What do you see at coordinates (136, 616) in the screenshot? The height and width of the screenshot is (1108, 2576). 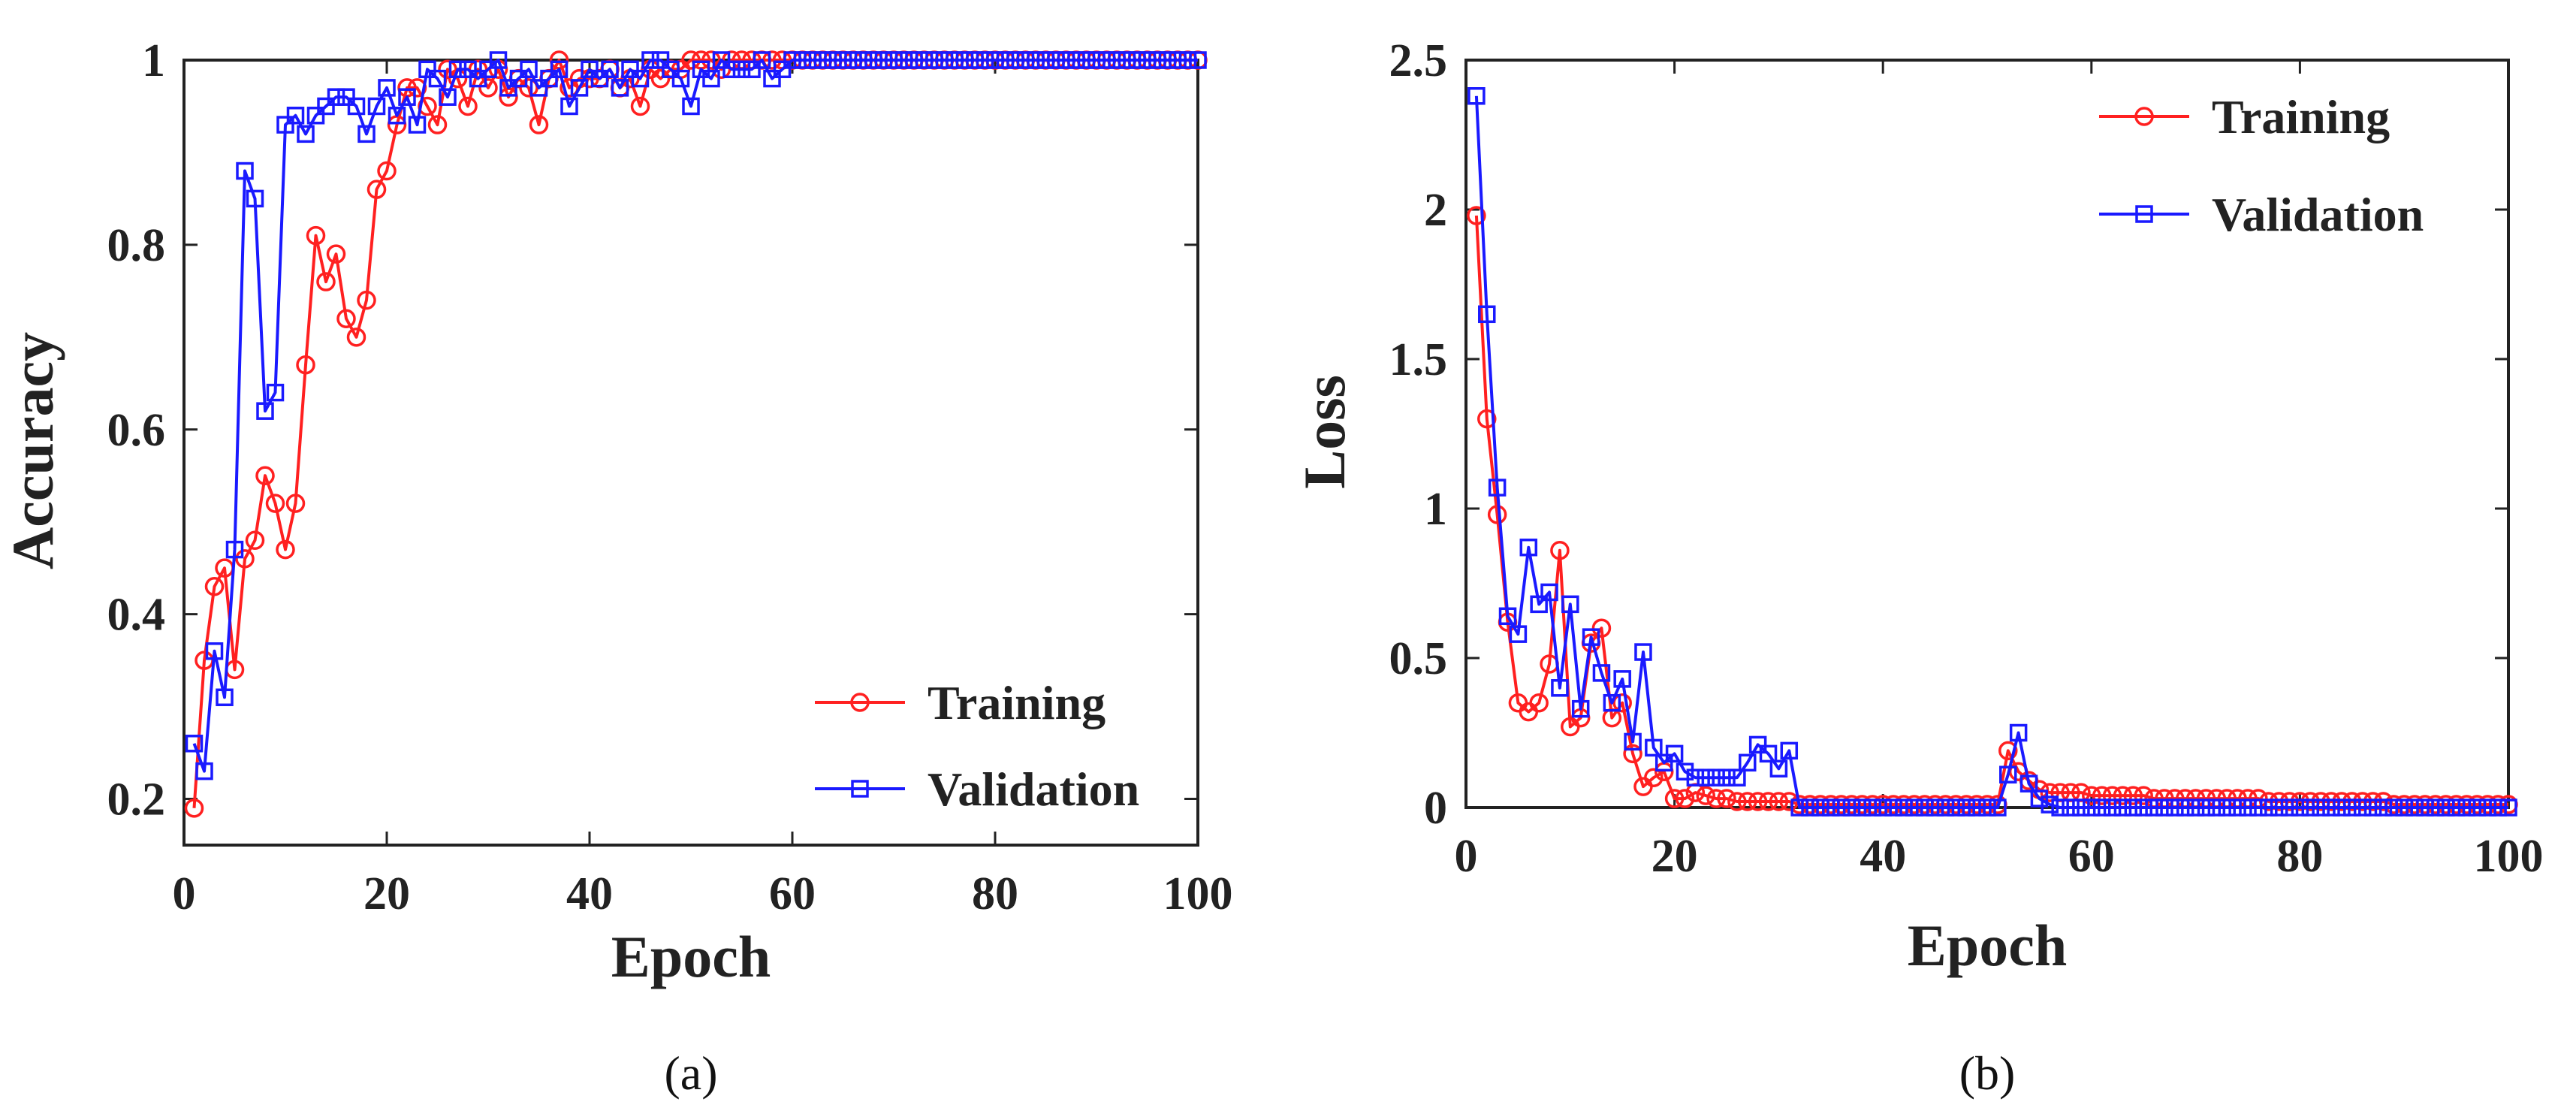 I see `y-tick-label: 0.4` at bounding box center [136, 616].